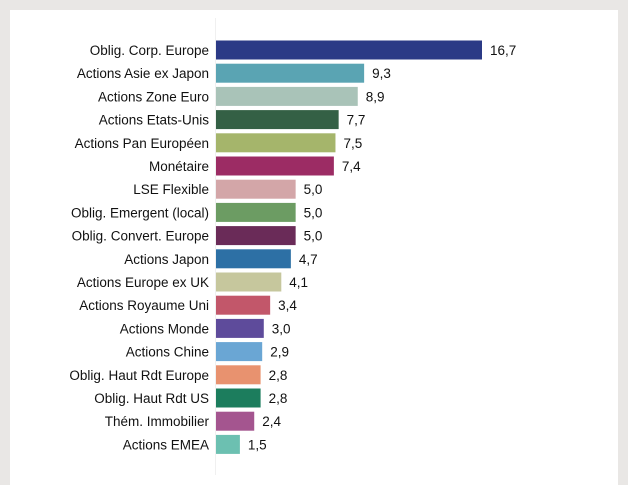 The image size is (628, 485). I want to click on category-label: Oblig. Haut Rdt Europe, so click(139, 375).